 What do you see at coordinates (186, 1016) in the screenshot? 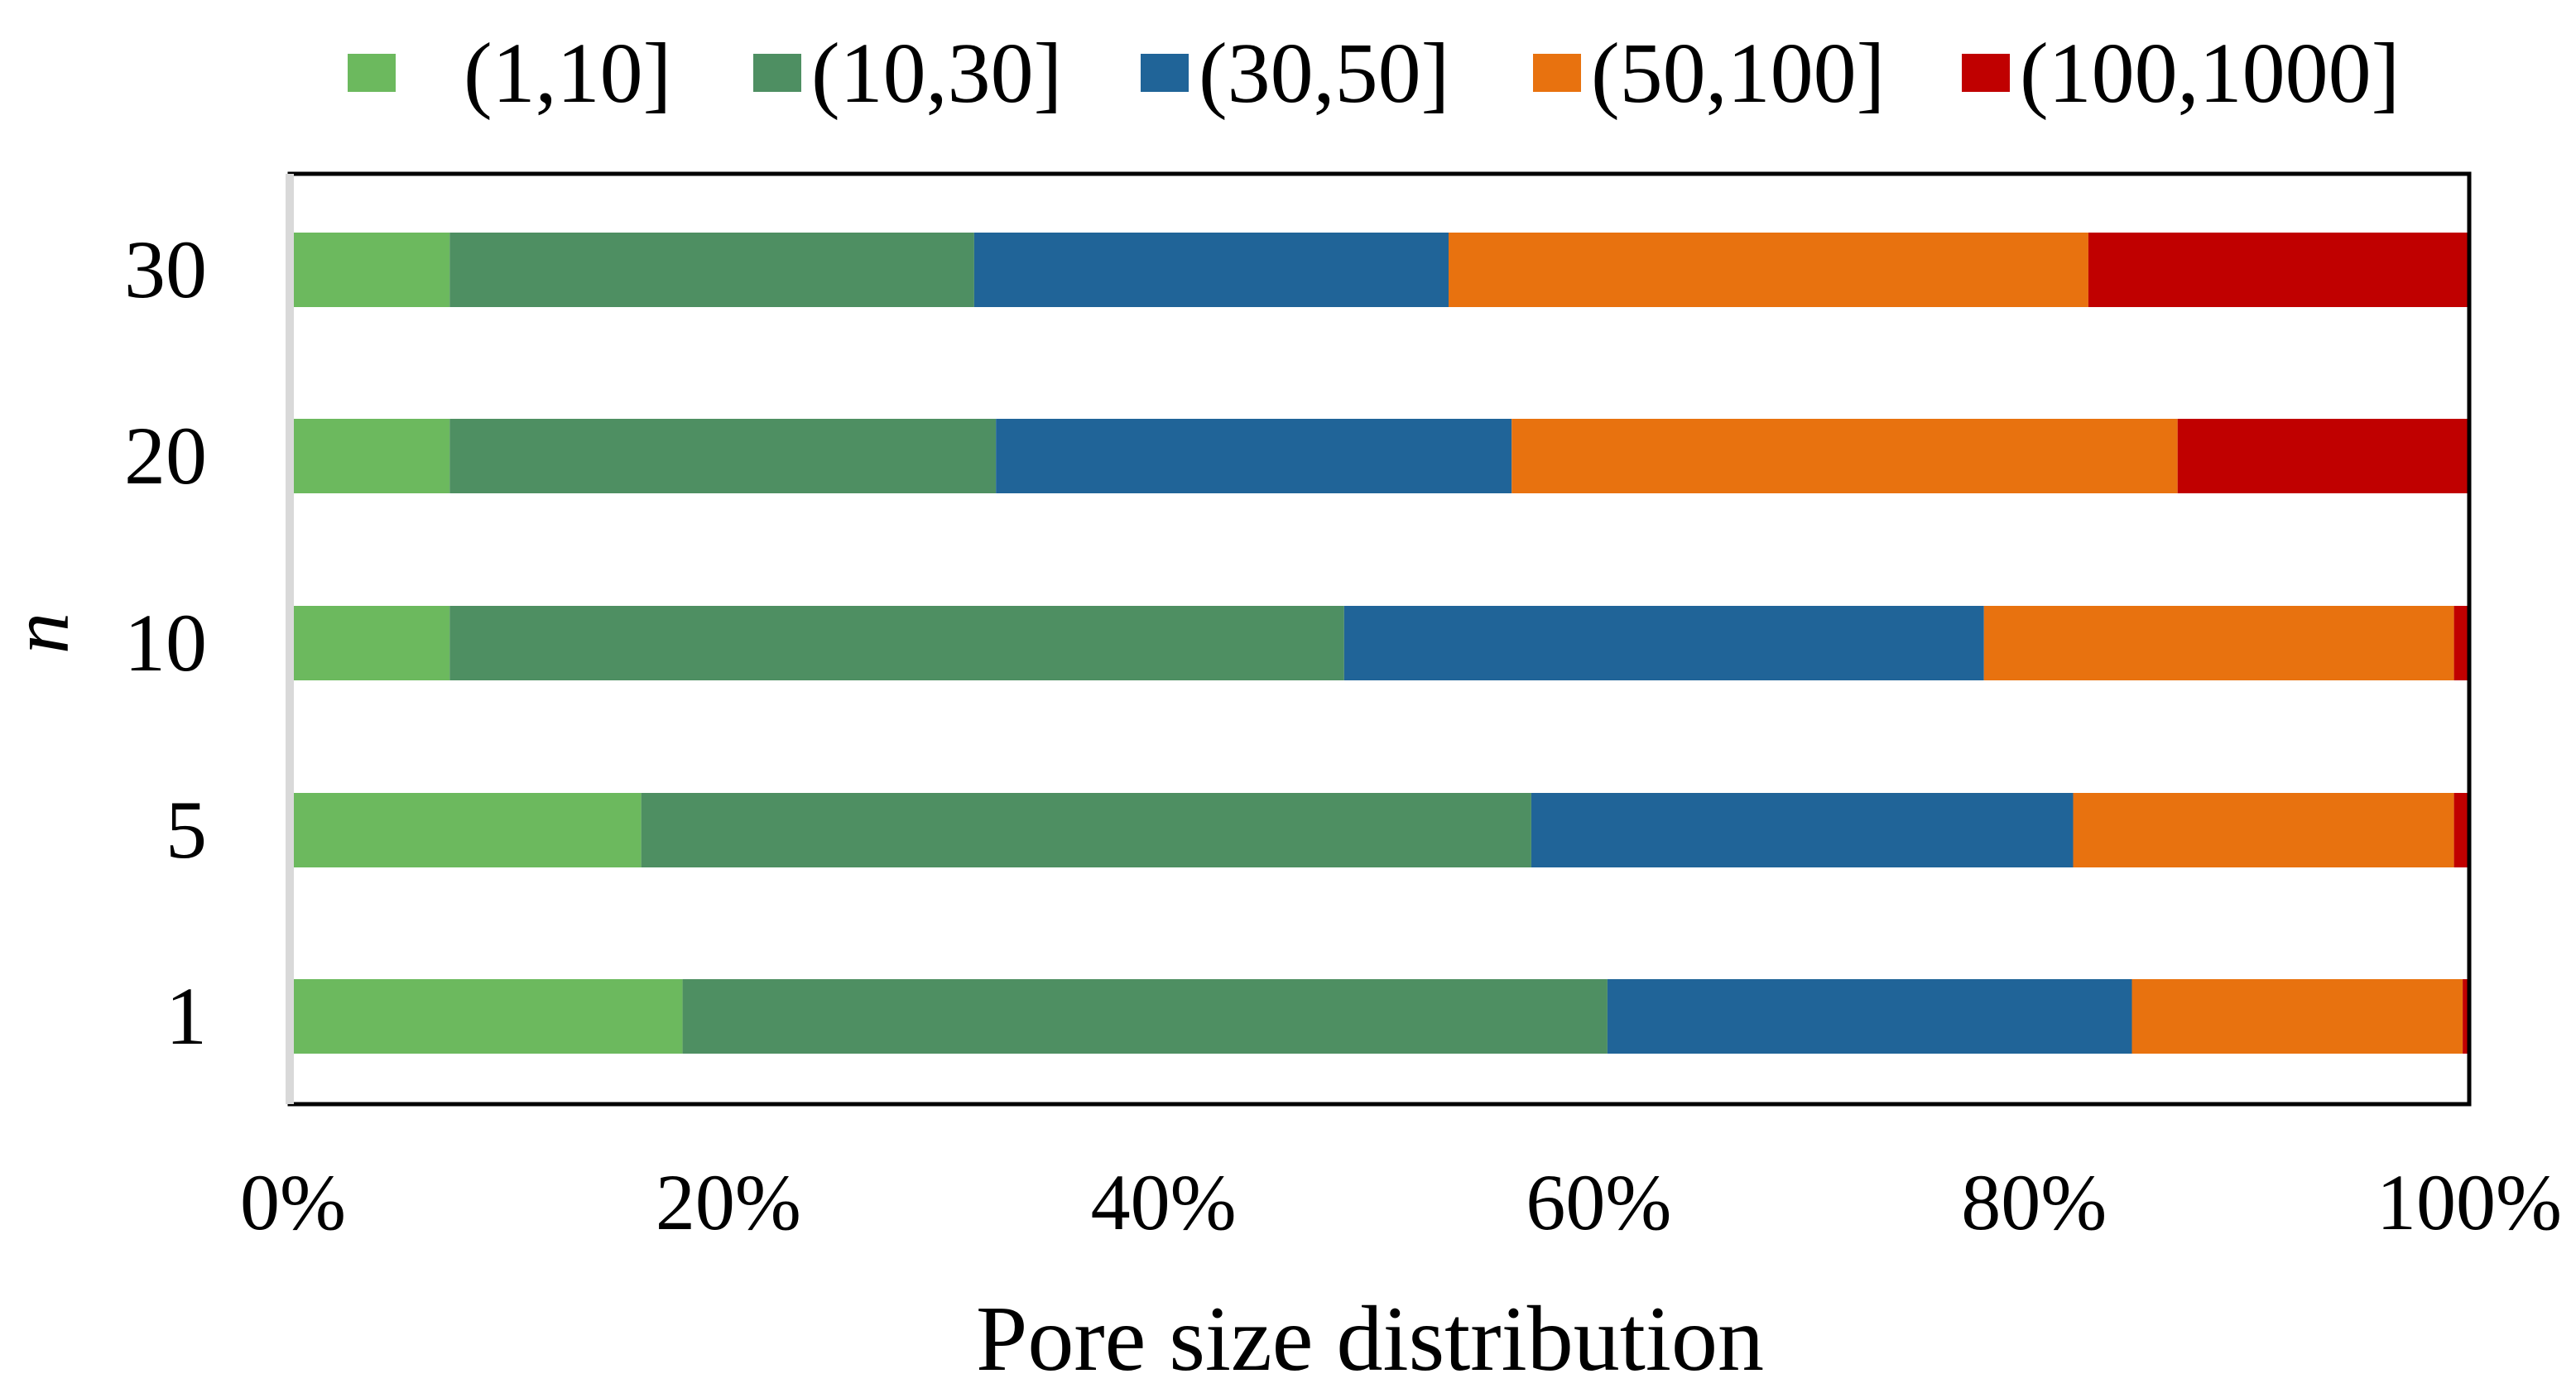
I see `y-tick-label-1: 1` at bounding box center [186, 1016].